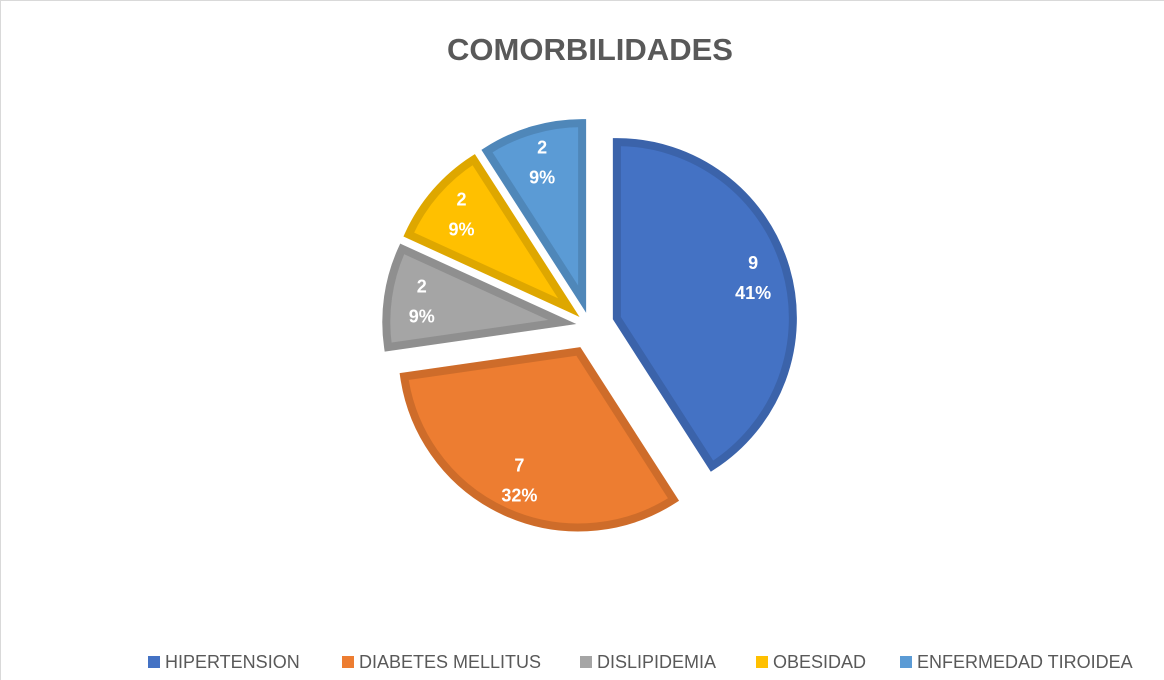 The height and width of the screenshot is (680, 1164). I want to click on percent-label: 41%, so click(753, 293).